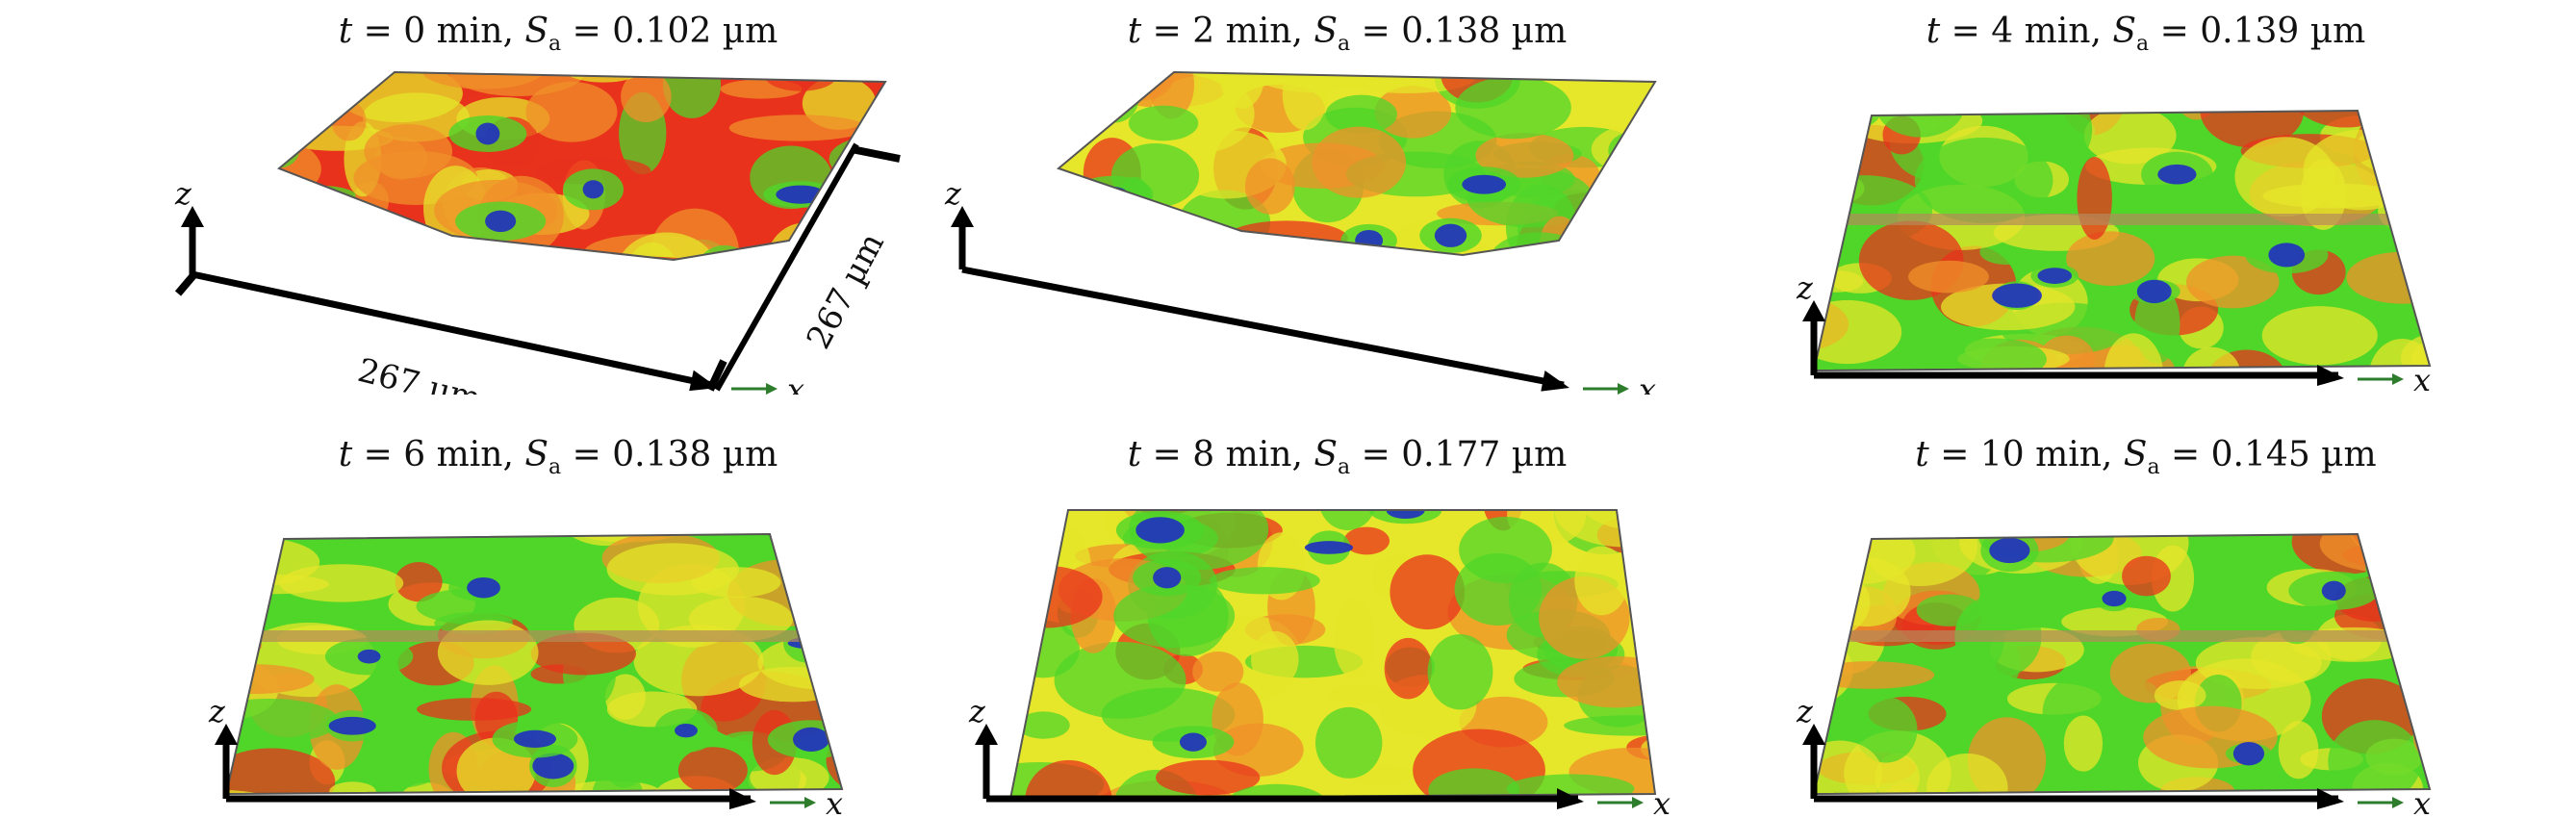 Image resolution: width=2576 pixels, height=818 pixels. Describe the element at coordinates (846, 291) in the screenshot. I see `y-dimension-label: 267 µm` at that location.